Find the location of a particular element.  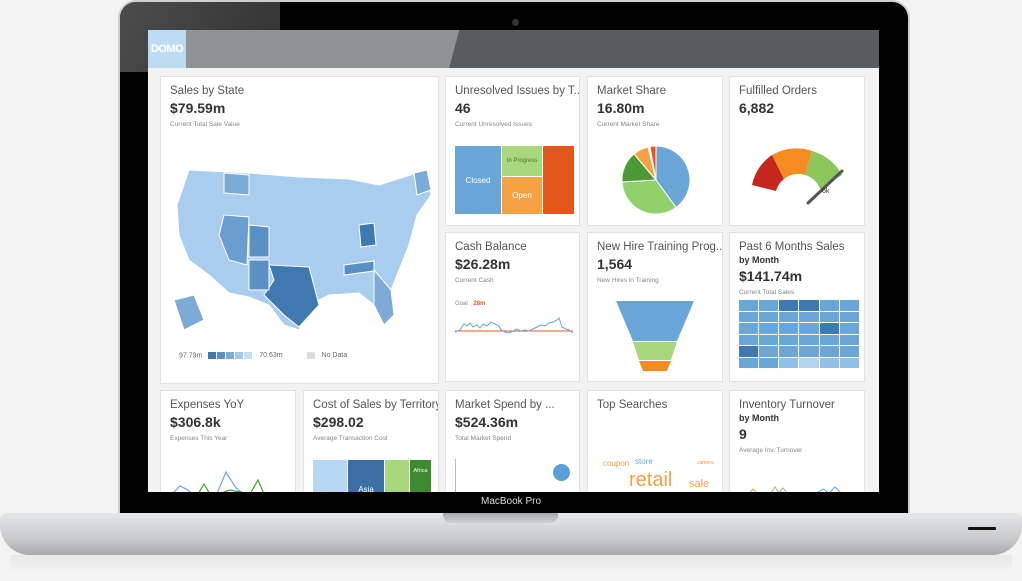

card-title: Top Searches is located at coordinates (632, 405).